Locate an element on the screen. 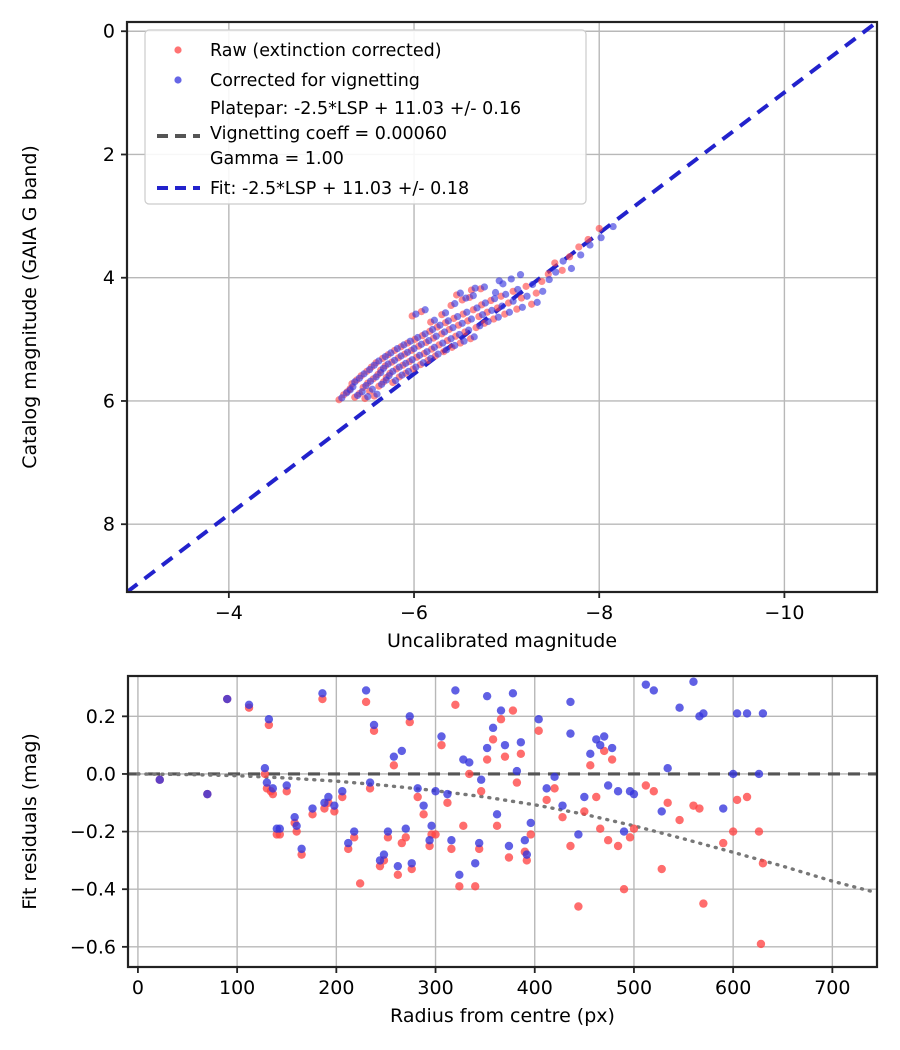  legend-item-corrected: Corrected for vignetting is located at coordinates (297, 81).